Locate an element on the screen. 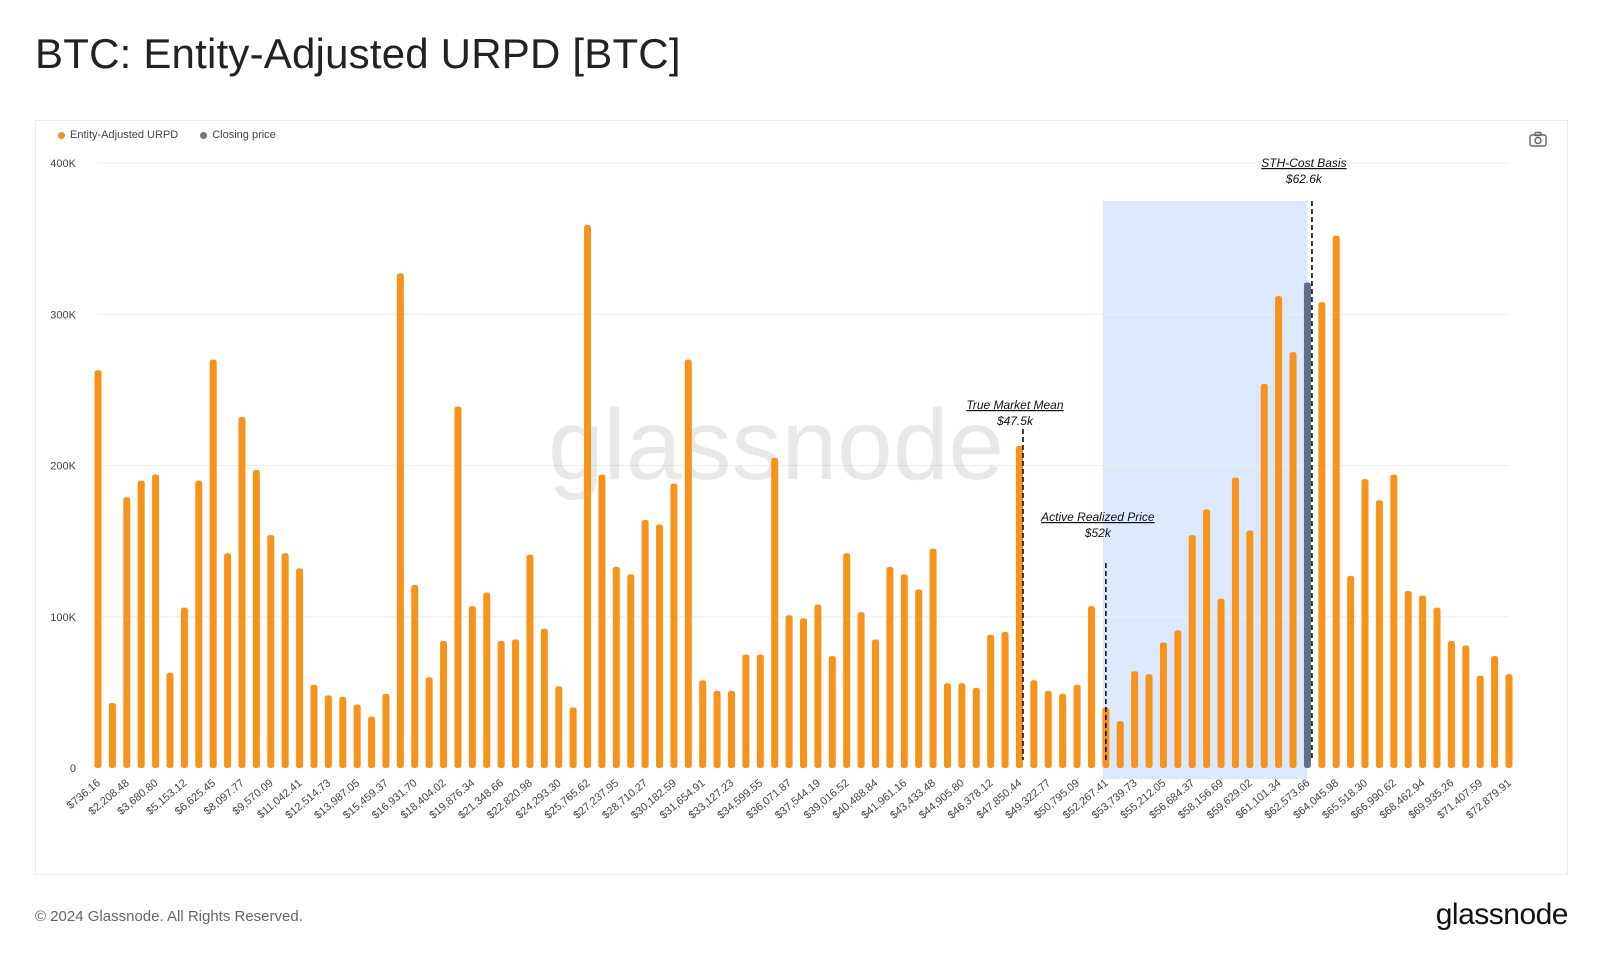 The height and width of the screenshot is (966, 1600). chart-legend: Entity-Adjusted URPD Closing price is located at coordinates (167, 135).